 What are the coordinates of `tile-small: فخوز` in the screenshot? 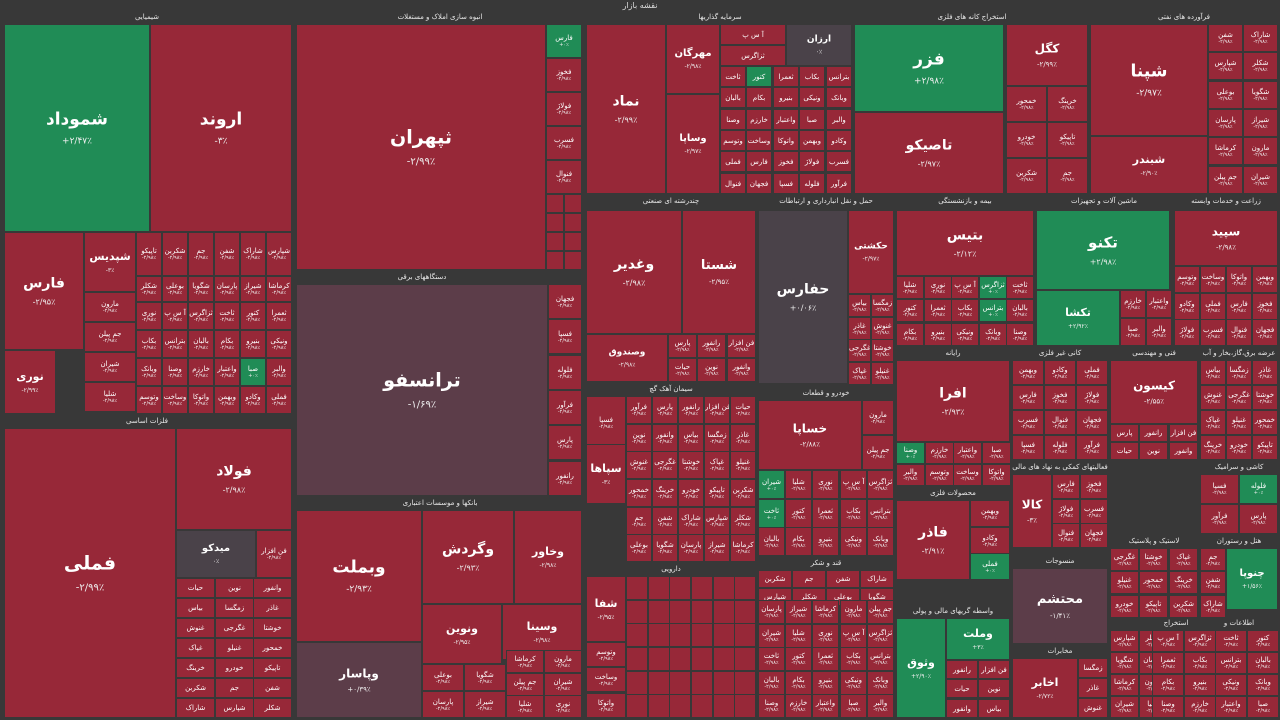 It's located at (786, 161).